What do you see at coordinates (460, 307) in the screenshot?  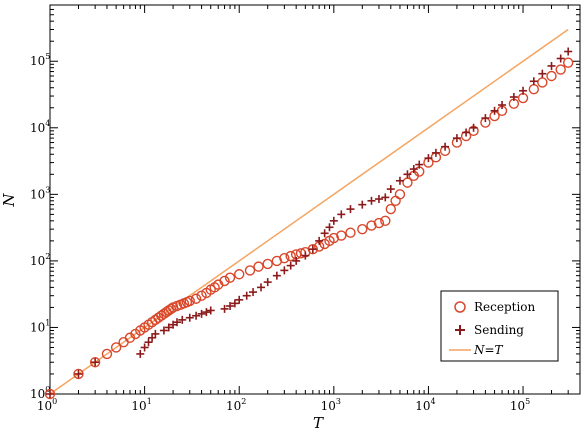 I see `legend-reception-marker` at bounding box center [460, 307].